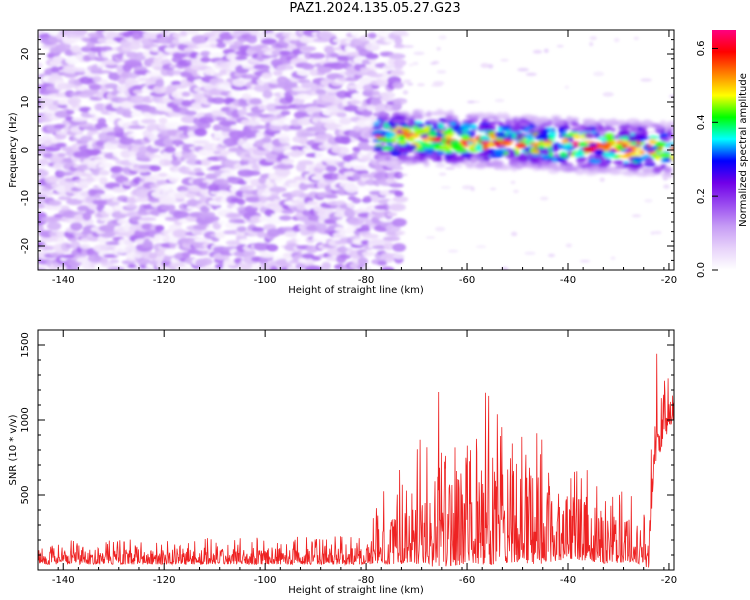  What do you see at coordinates (568, 580) in the screenshot?
I see `snr-x-tick-label: -40` at bounding box center [568, 580].